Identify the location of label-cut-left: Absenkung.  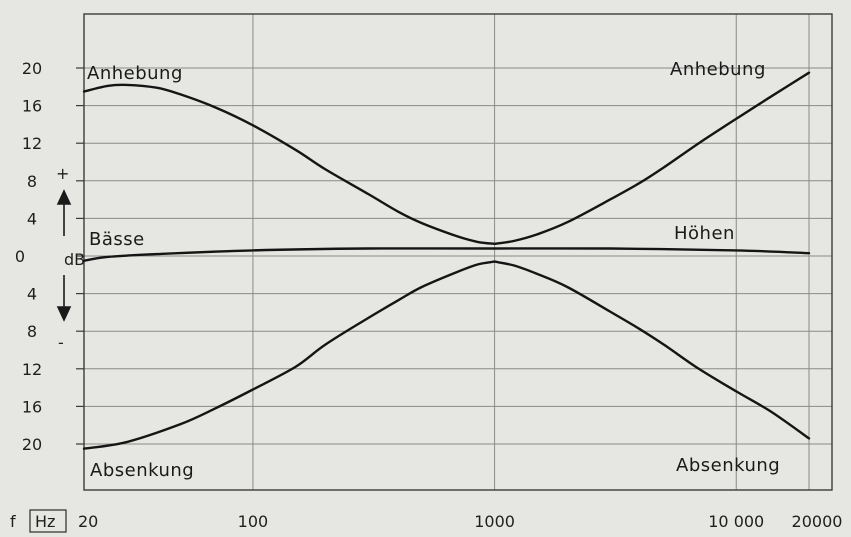
(142, 470).